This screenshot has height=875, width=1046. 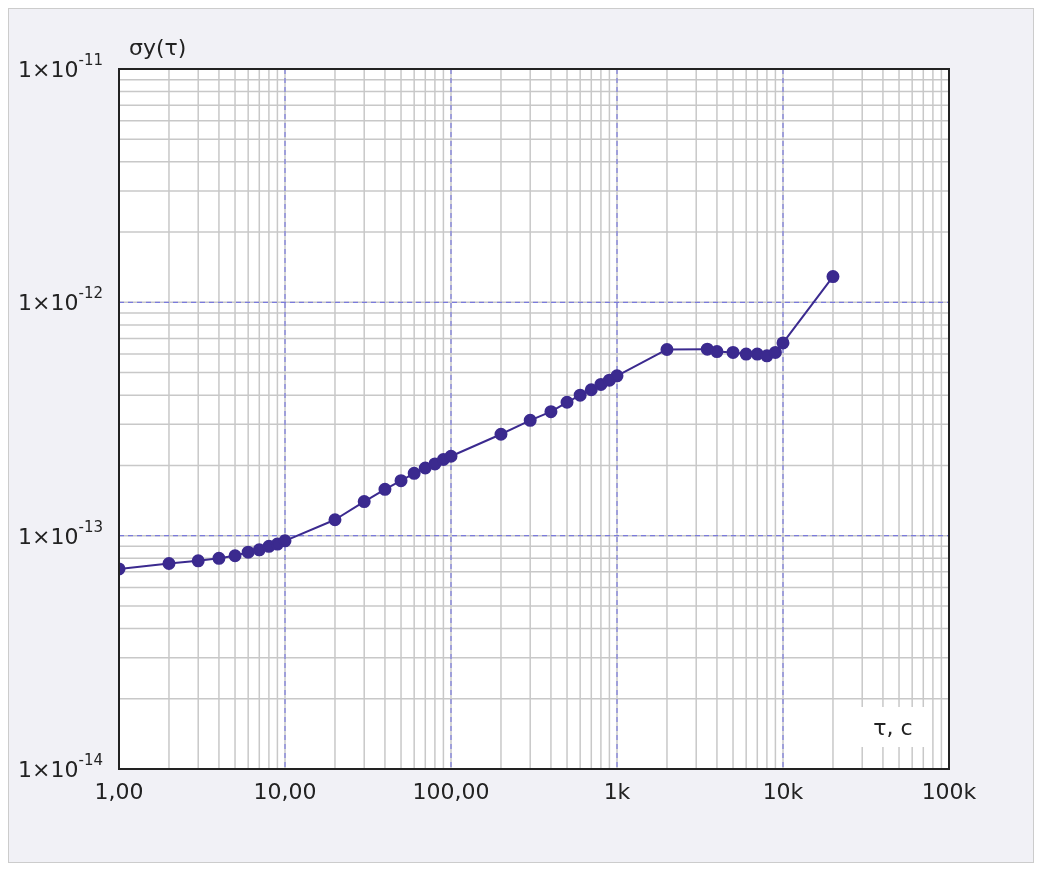 I want to click on x-tick-label: 100,00, so click(x=451, y=791).